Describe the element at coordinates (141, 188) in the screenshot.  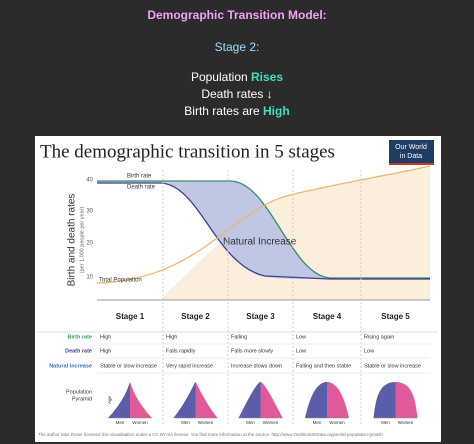
I see `annotation: Death rate` at that location.